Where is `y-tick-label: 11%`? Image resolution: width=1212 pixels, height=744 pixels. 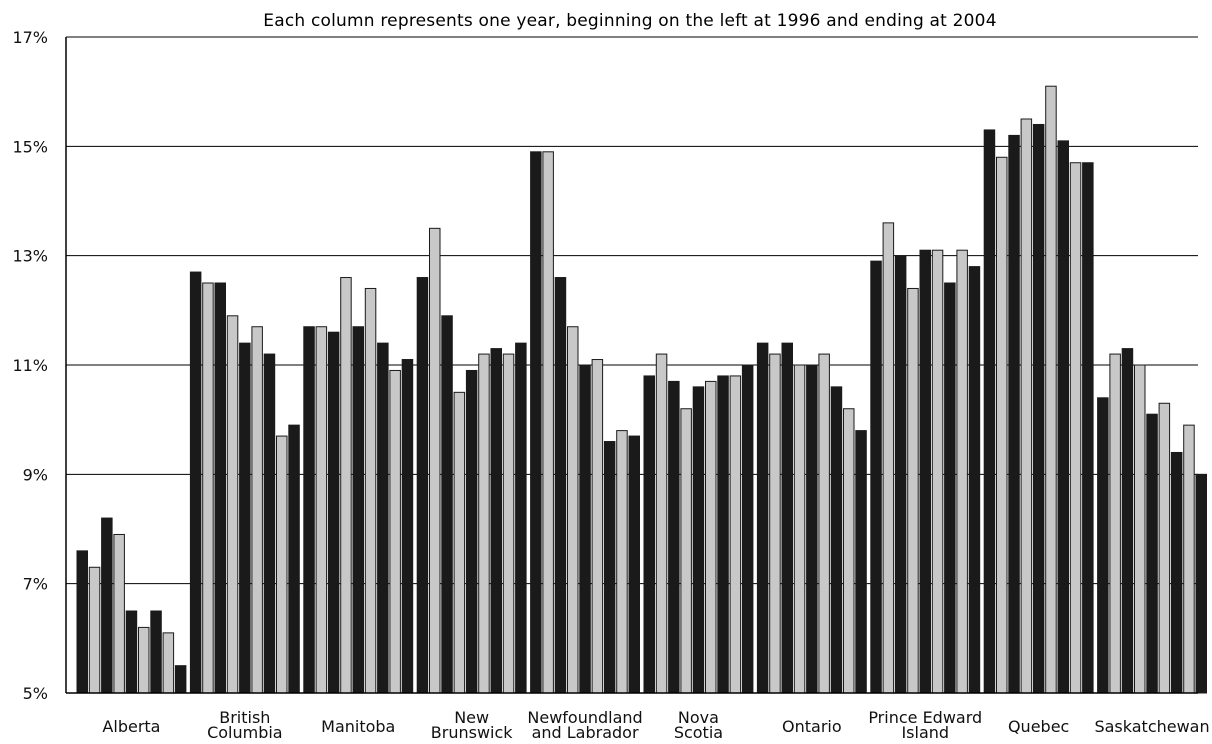 y-tick-label: 11% is located at coordinates (30, 365).